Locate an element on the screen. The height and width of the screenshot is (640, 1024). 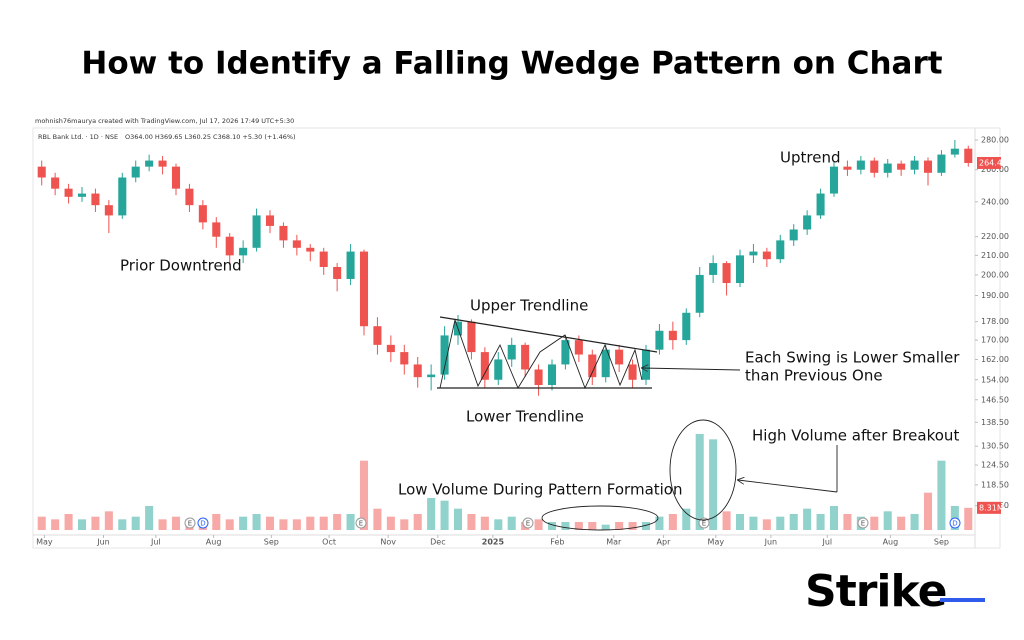
x-tick-label: May is located at coordinates (44, 542).